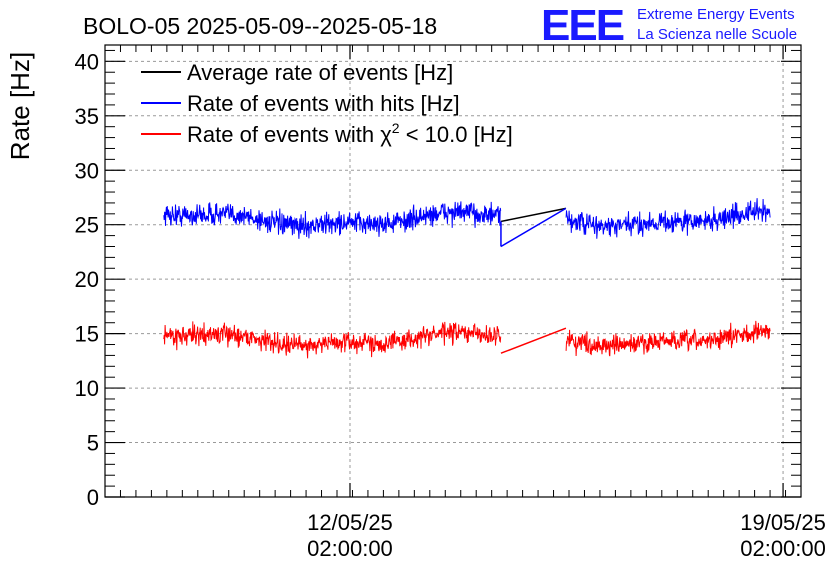 The image size is (836, 572). What do you see at coordinates (396, 128) in the screenshot?
I see `legend-chi2-superscript: 2` at bounding box center [396, 128].